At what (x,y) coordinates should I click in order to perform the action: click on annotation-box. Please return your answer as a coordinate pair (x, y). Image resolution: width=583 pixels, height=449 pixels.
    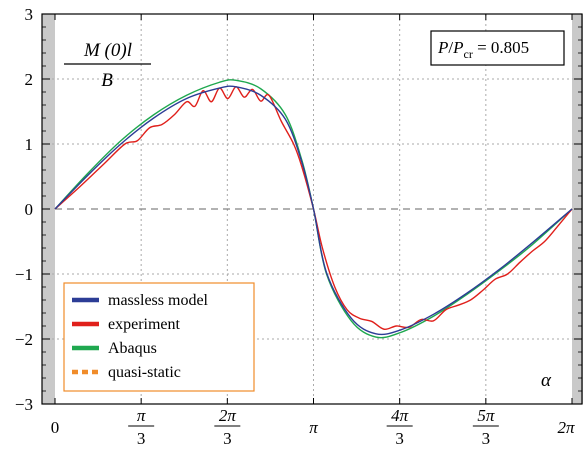
    Looking at the image, I should click on (497, 48).